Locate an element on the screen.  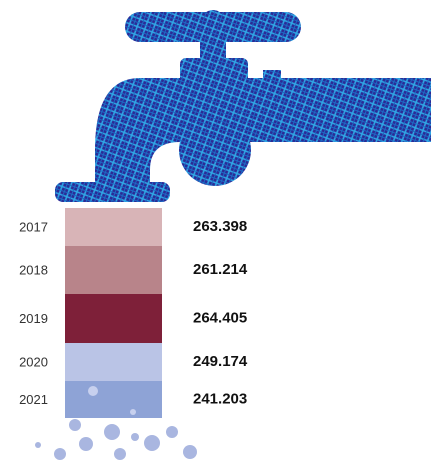
year-label: 2017 is located at coordinates (33, 226).